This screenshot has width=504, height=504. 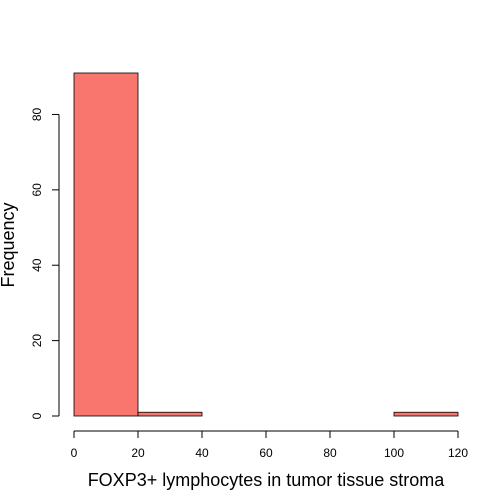 What do you see at coordinates (37, 265) in the screenshot?
I see `y-tick-label: 40` at bounding box center [37, 265].